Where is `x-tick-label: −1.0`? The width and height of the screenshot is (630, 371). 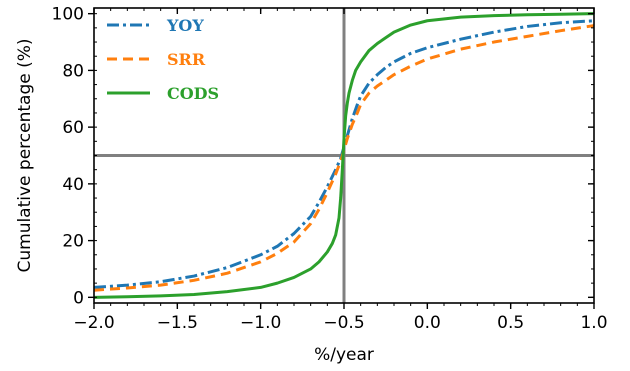 x-tick-label: −1.0 is located at coordinates (260, 323).